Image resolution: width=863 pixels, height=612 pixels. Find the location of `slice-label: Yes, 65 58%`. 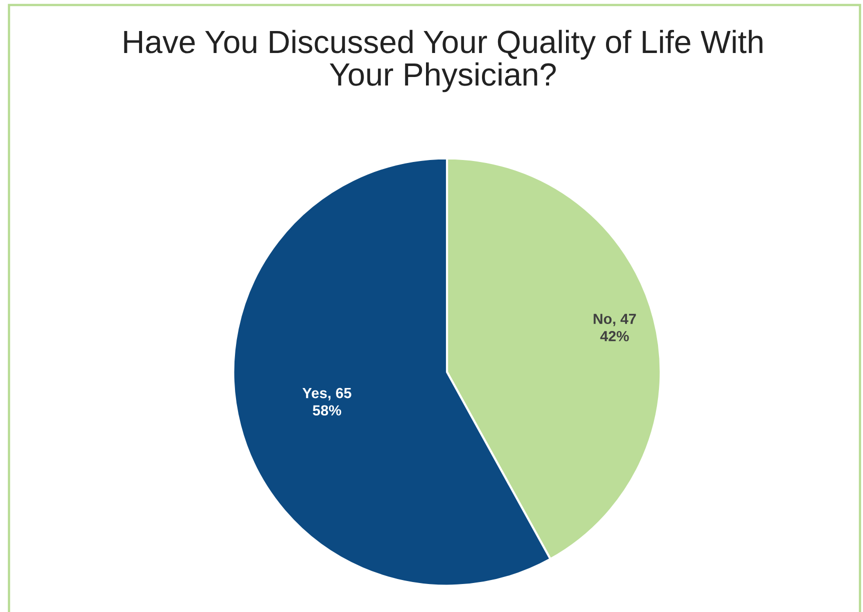

slice-label: Yes, 65 58% is located at coordinates (327, 402).